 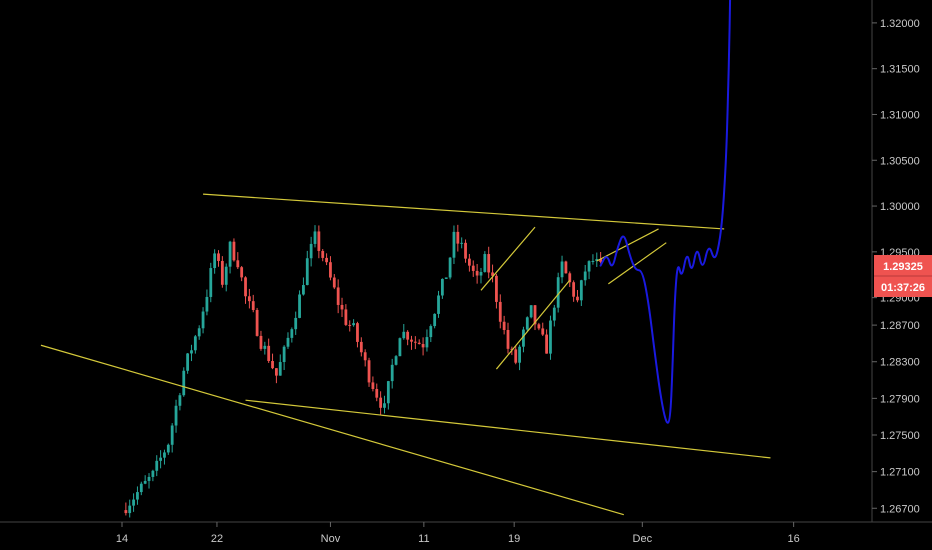 I want to click on price-tick-label: 1.28300, so click(x=900, y=363).